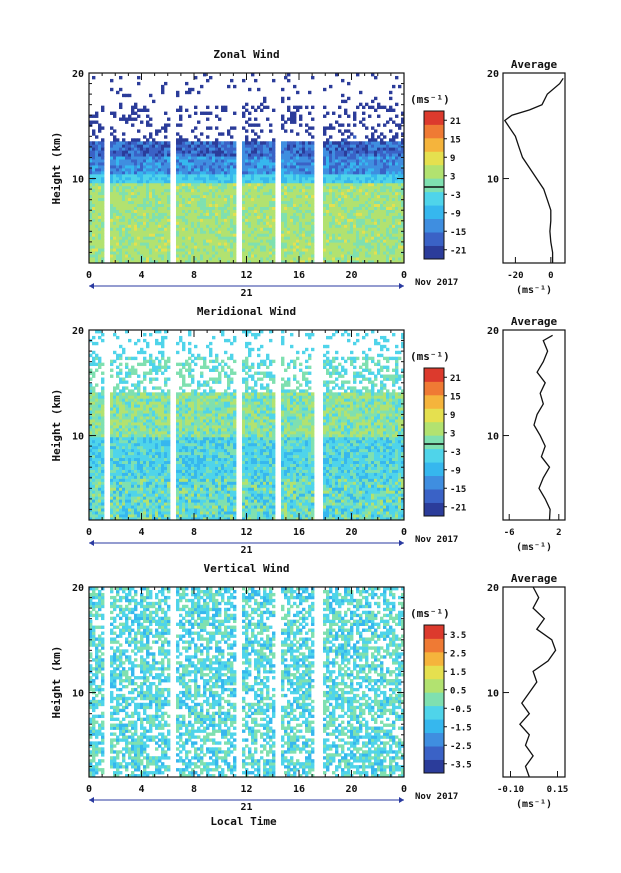 The image size is (621, 873). What do you see at coordinates (434, 185) in the screenshot?
I see `colorbar-frame` at bounding box center [434, 185].